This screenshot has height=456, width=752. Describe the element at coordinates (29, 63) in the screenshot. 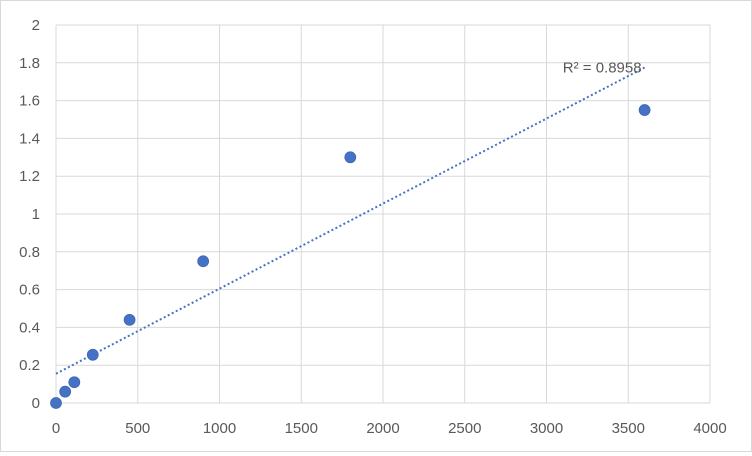

I see `y-tick-label: 1.8` at that location.